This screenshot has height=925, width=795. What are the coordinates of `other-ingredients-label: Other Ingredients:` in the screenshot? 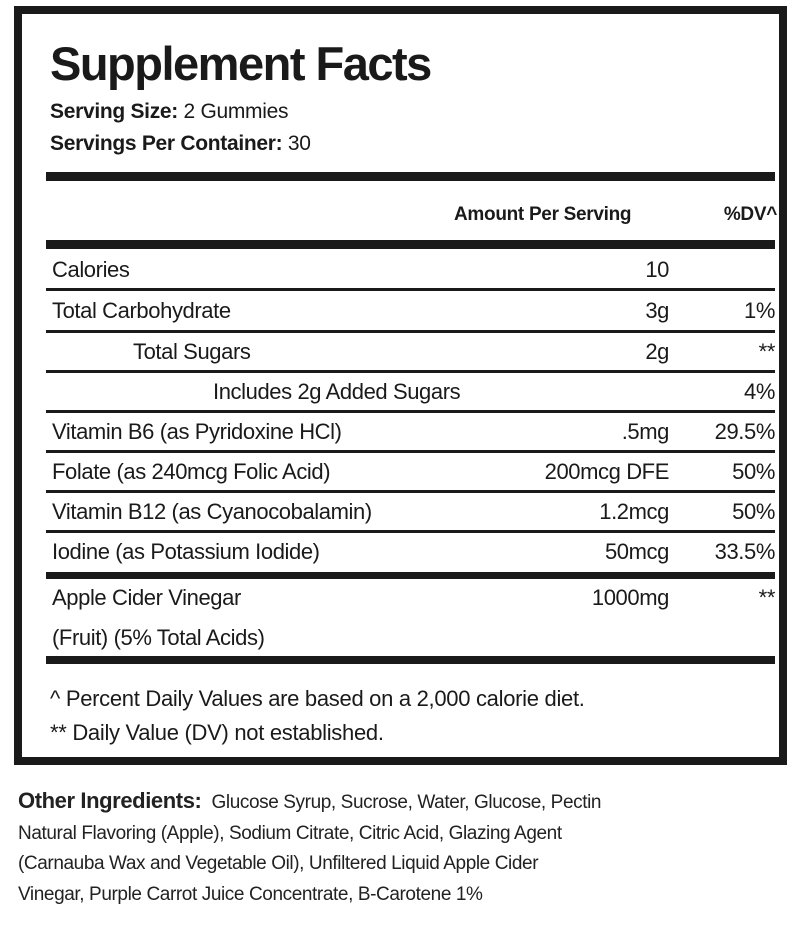 It's located at (110, 800).